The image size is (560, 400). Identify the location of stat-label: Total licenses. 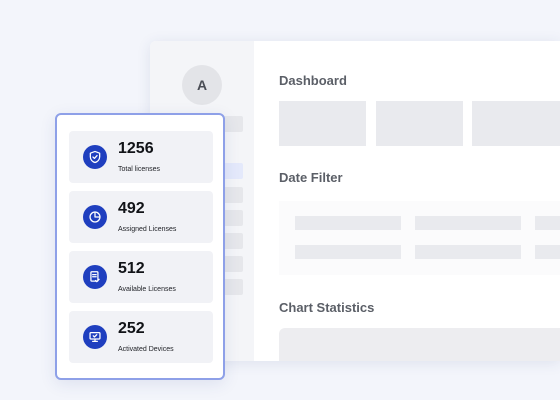
(139, 169).